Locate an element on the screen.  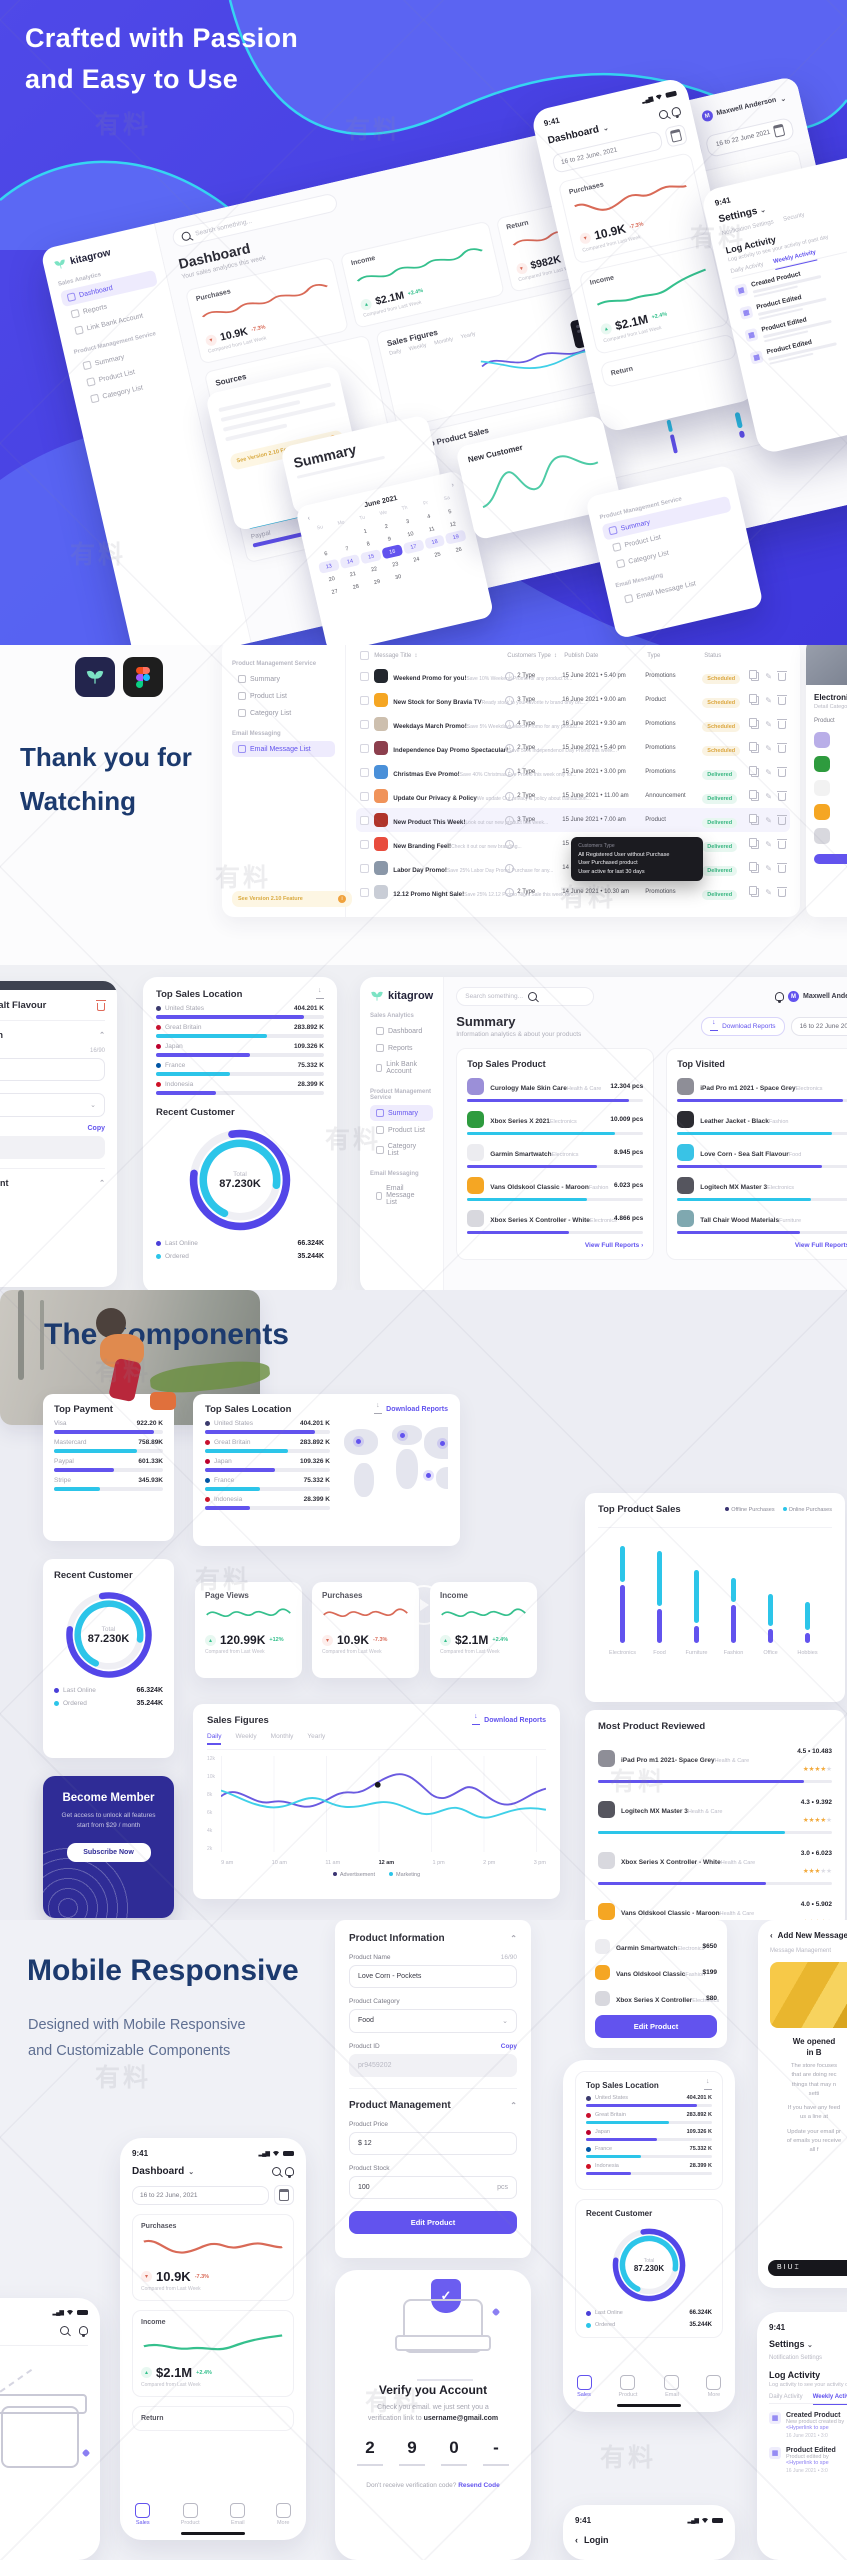
calendar-prev: ‹ is located at coordinates (308, 518).